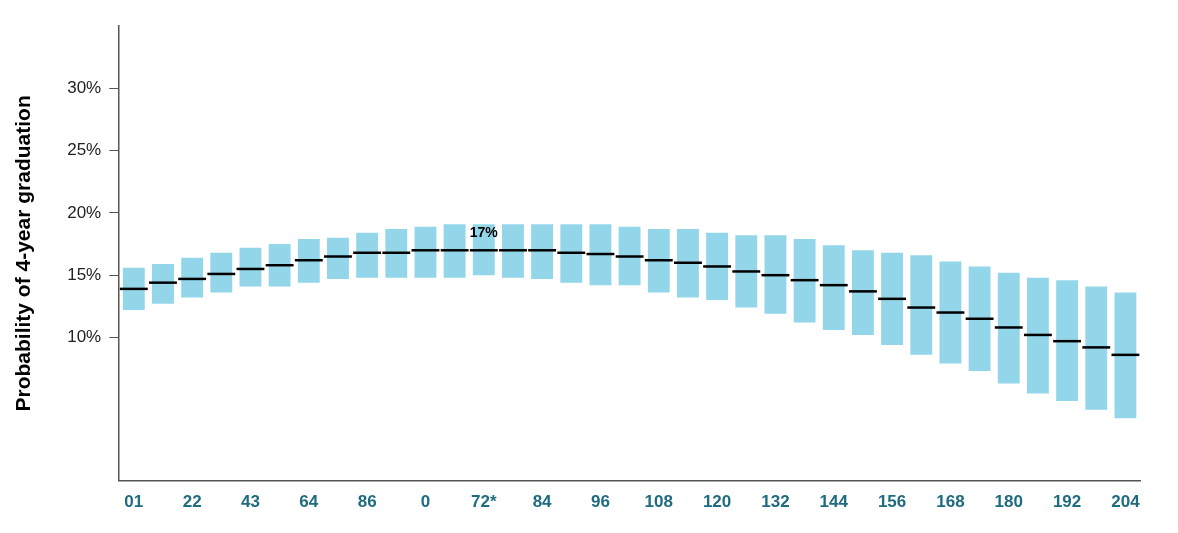 The width and height of the screenshot is (1178, 533). I want to click on x-tick-label: 192, so click(1067, 502).